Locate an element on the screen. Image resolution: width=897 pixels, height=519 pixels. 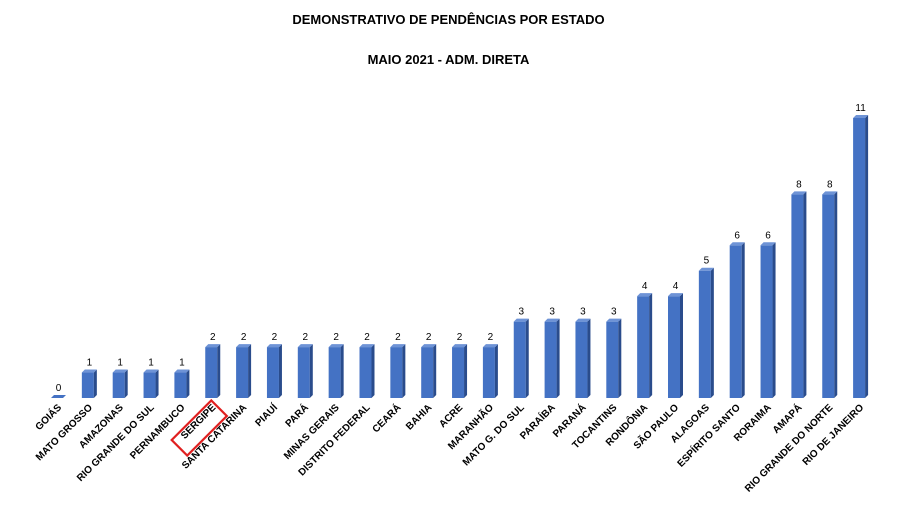
bar-mato-grosso is located at coordinates (89, 383).